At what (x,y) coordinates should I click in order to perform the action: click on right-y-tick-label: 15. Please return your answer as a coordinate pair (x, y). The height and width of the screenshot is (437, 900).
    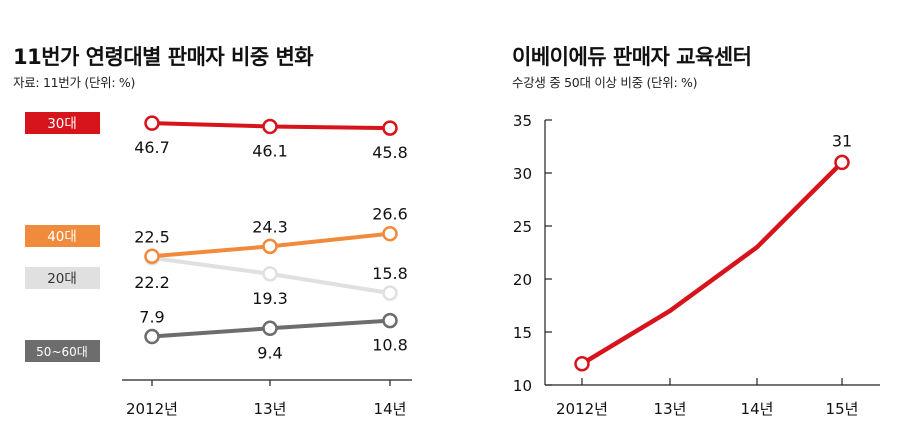
    Looking at the image, I should click on (522, 333).